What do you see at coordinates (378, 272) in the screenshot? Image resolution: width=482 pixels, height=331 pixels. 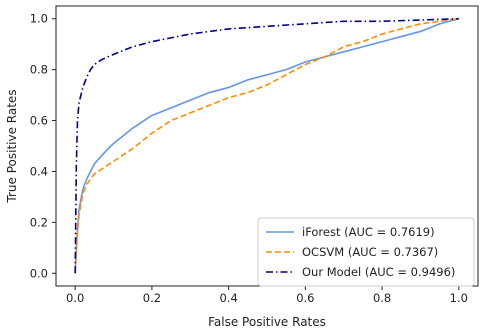 I see `legend-label: Our Model (AUC = 0.9496)` at bounding box center [378, 272].